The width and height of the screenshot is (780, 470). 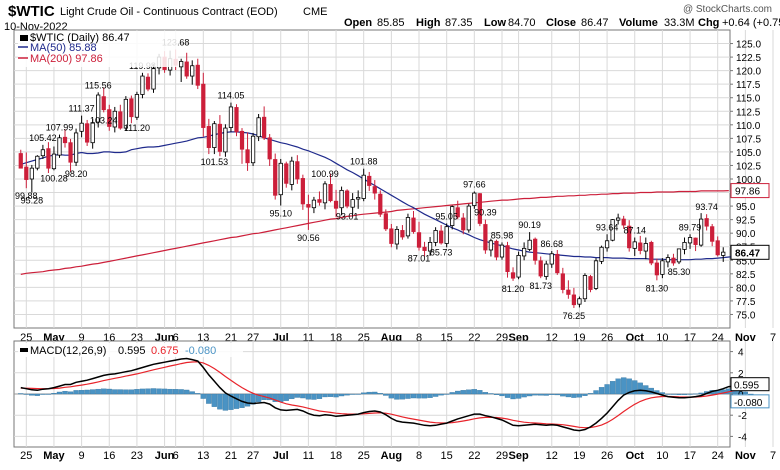 I want to click on macd-x-tick-label: Jul, so click(x=281, y=456).